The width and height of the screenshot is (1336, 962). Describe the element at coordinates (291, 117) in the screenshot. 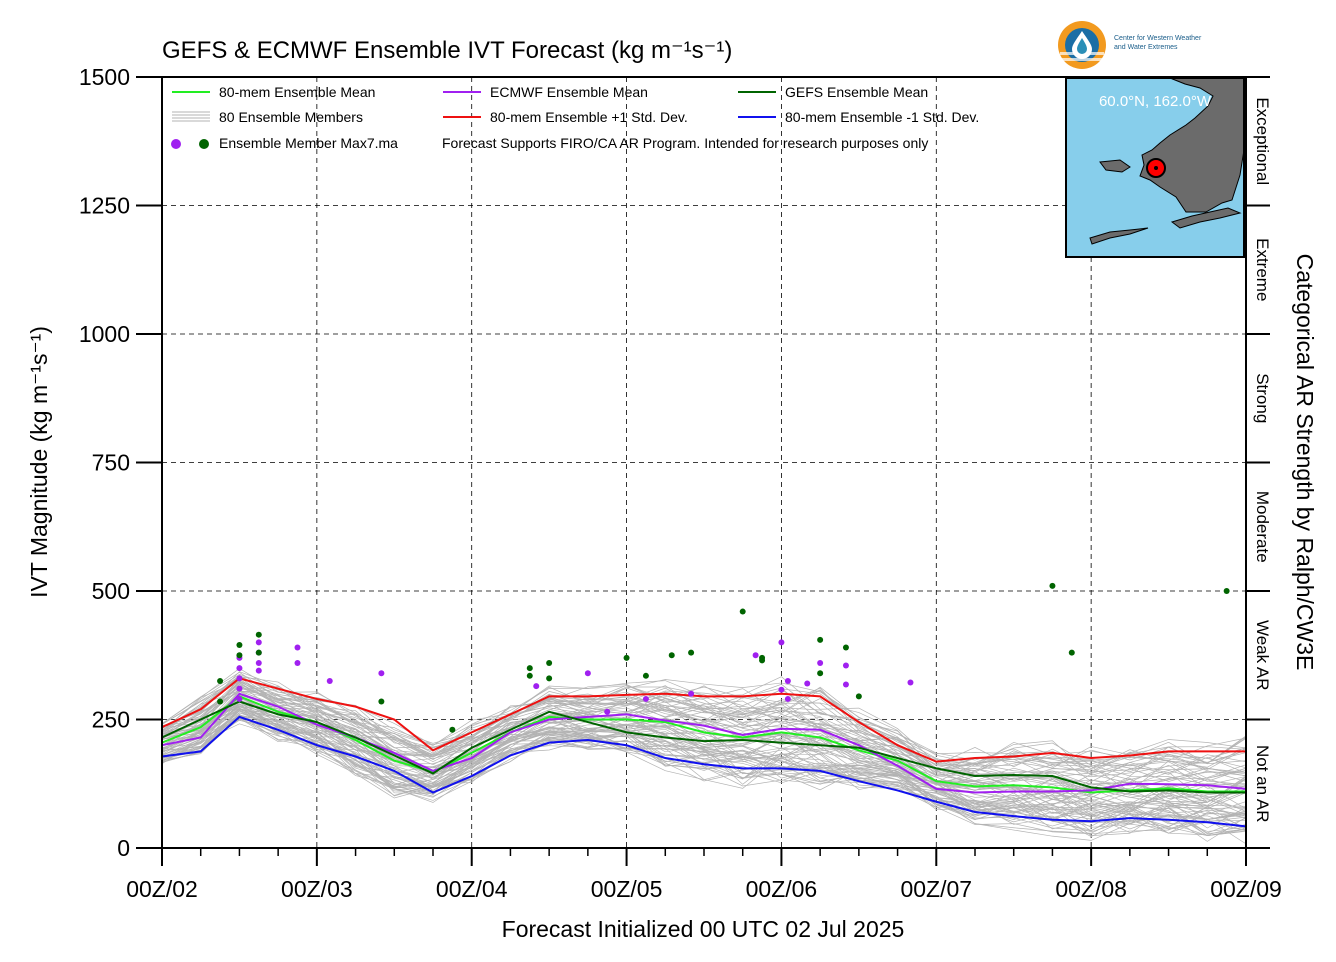

I see `legend-label-members: 80 Ensemble Members` at that location.